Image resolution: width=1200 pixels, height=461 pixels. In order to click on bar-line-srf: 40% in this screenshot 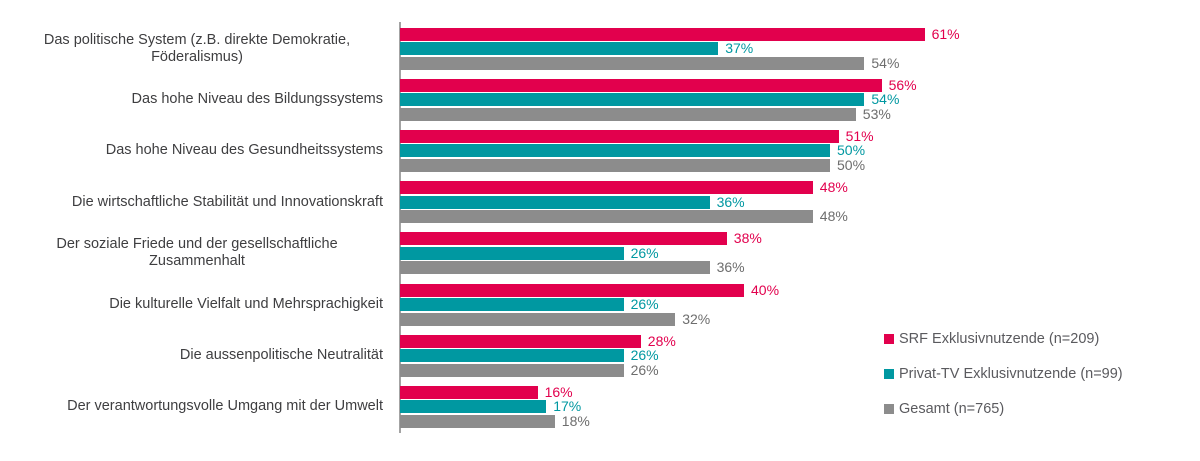, I will do `click(800, 290)`.